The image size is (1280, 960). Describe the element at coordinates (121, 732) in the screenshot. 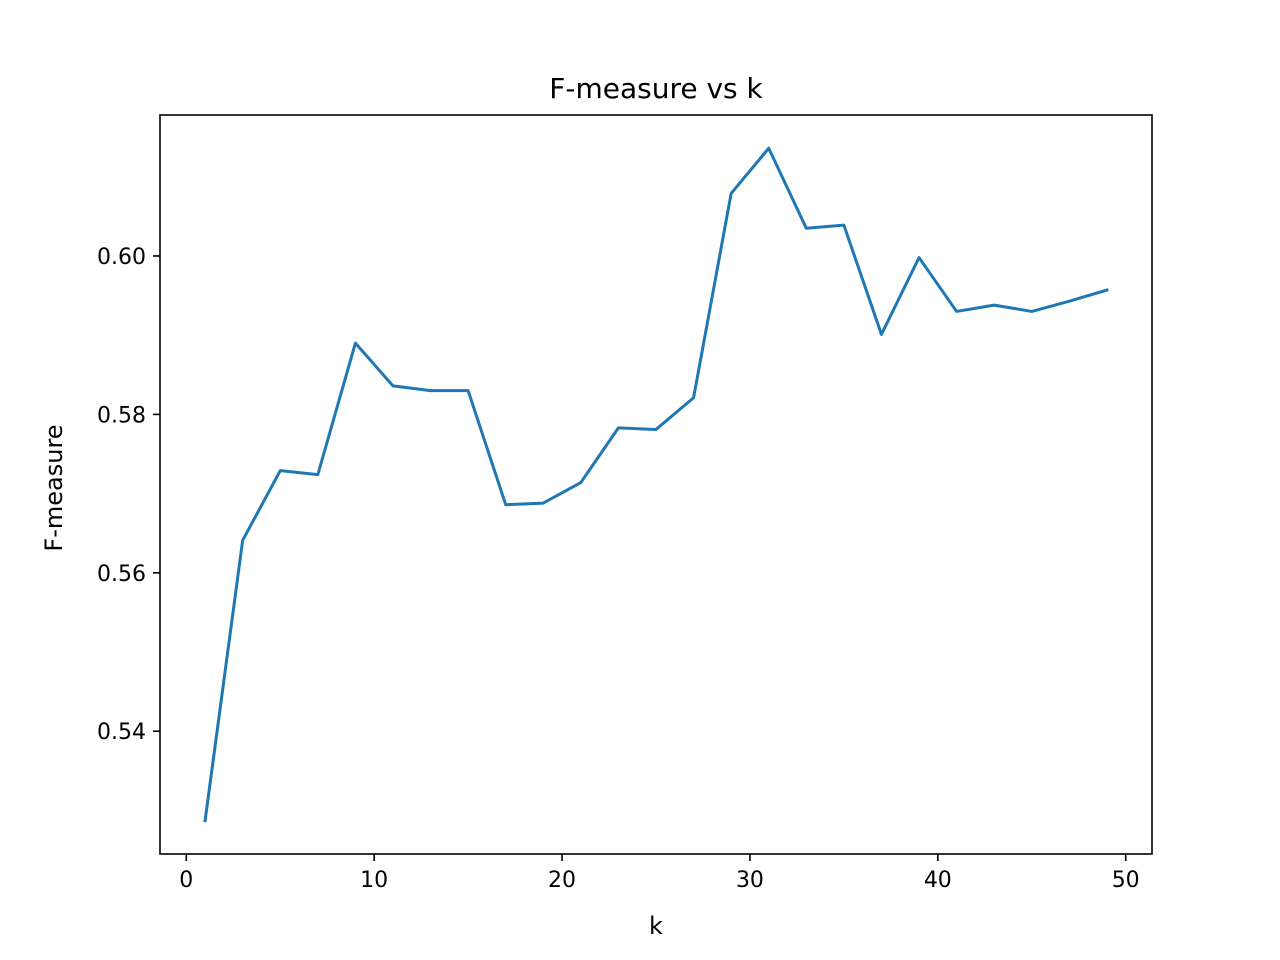

I see `y-tick-label: 0.54` at that location.